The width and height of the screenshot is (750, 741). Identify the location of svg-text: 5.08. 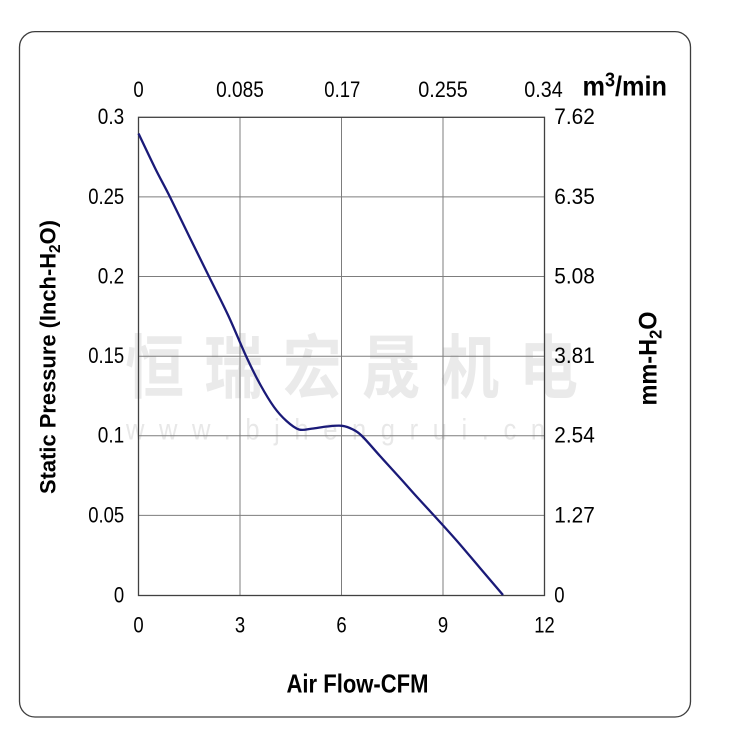
(574, 275).